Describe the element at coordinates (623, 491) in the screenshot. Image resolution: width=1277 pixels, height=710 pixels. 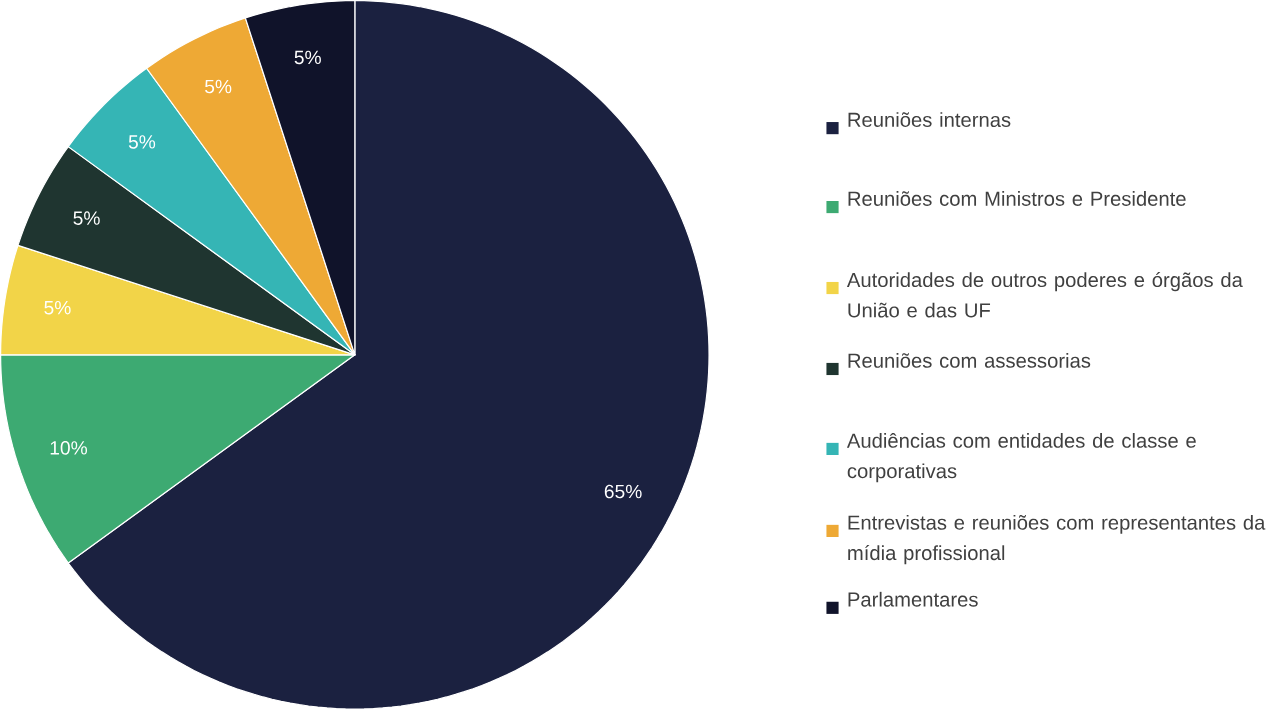
I see `data-label: 65%` at that location.